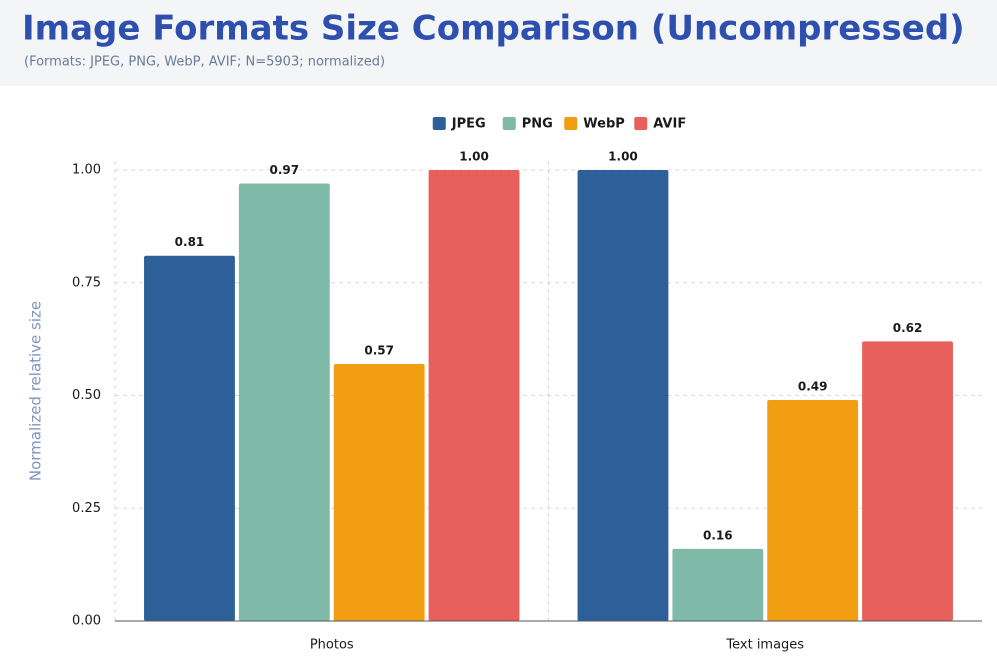 The height and width of the screenshot is (667, 997). Describe the element at coordinates (813, 387) in the screenshot. I see `value-label: 0.49` at that location.